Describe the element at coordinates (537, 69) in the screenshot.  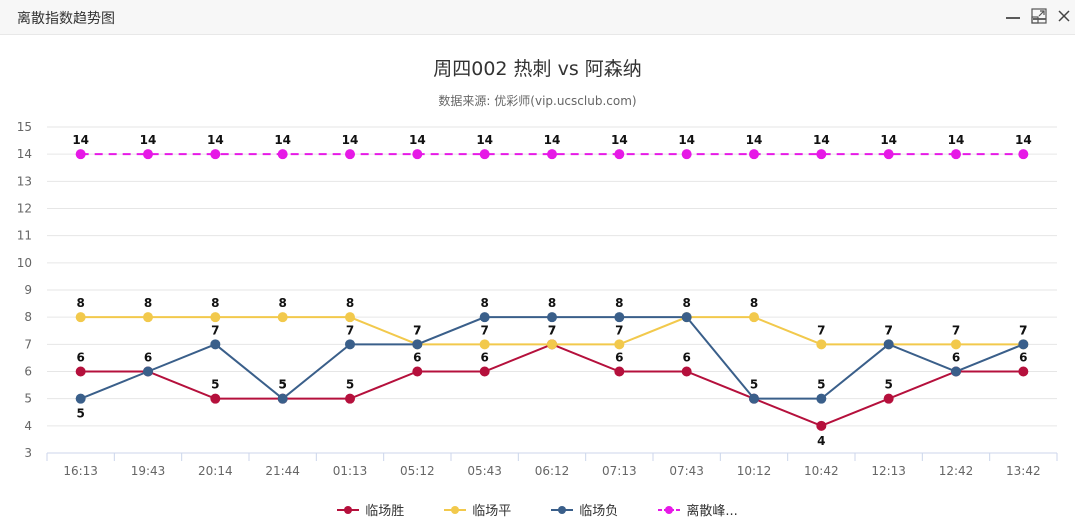
I see `chart-title: 周四002 热刺 vs 阿森纳` at that location.